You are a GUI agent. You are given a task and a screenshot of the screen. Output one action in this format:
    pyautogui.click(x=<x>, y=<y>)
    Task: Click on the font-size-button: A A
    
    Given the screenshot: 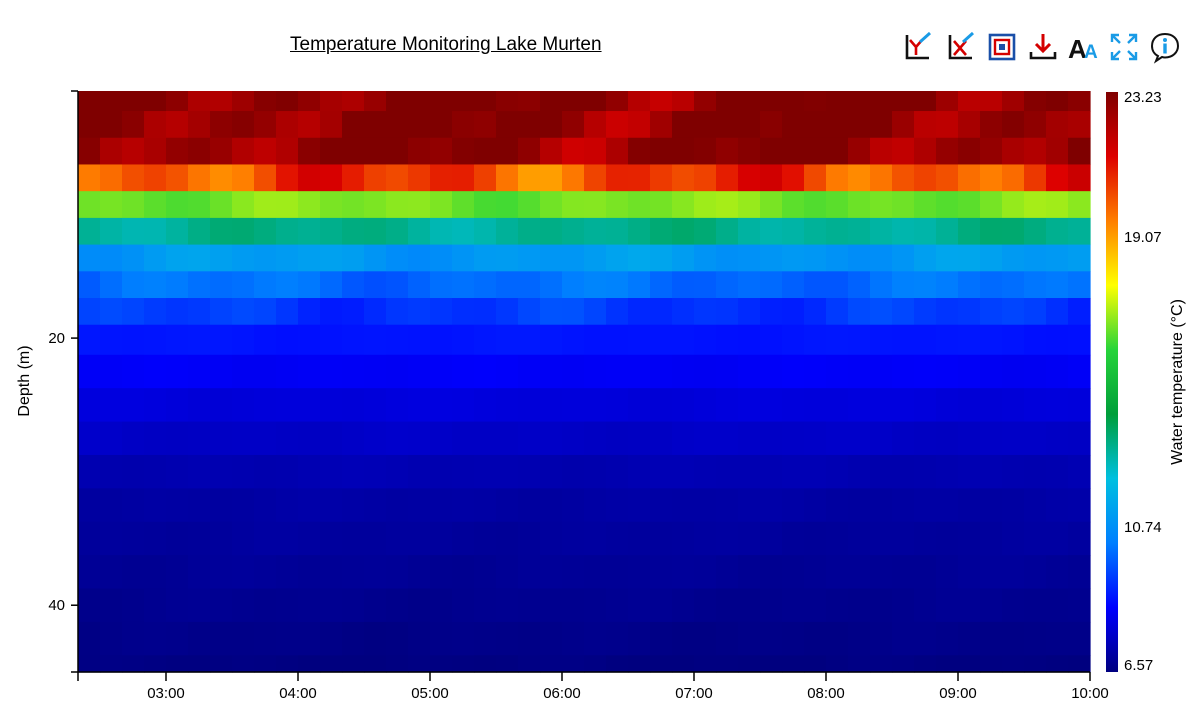 What is the action you would take?
    pyautogui.click(x=1083, y=47)
    